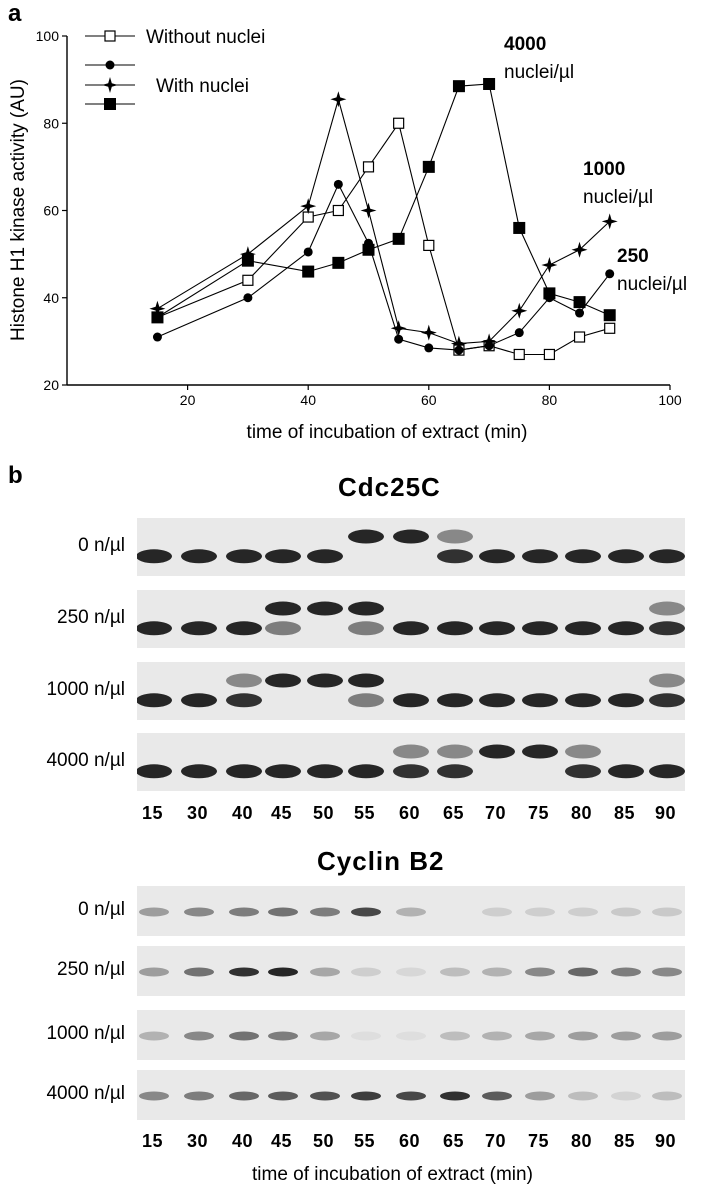 The height and width of the screenshot is (1199, 714). I want to click on lane-number: 50, so click(324, 1141).